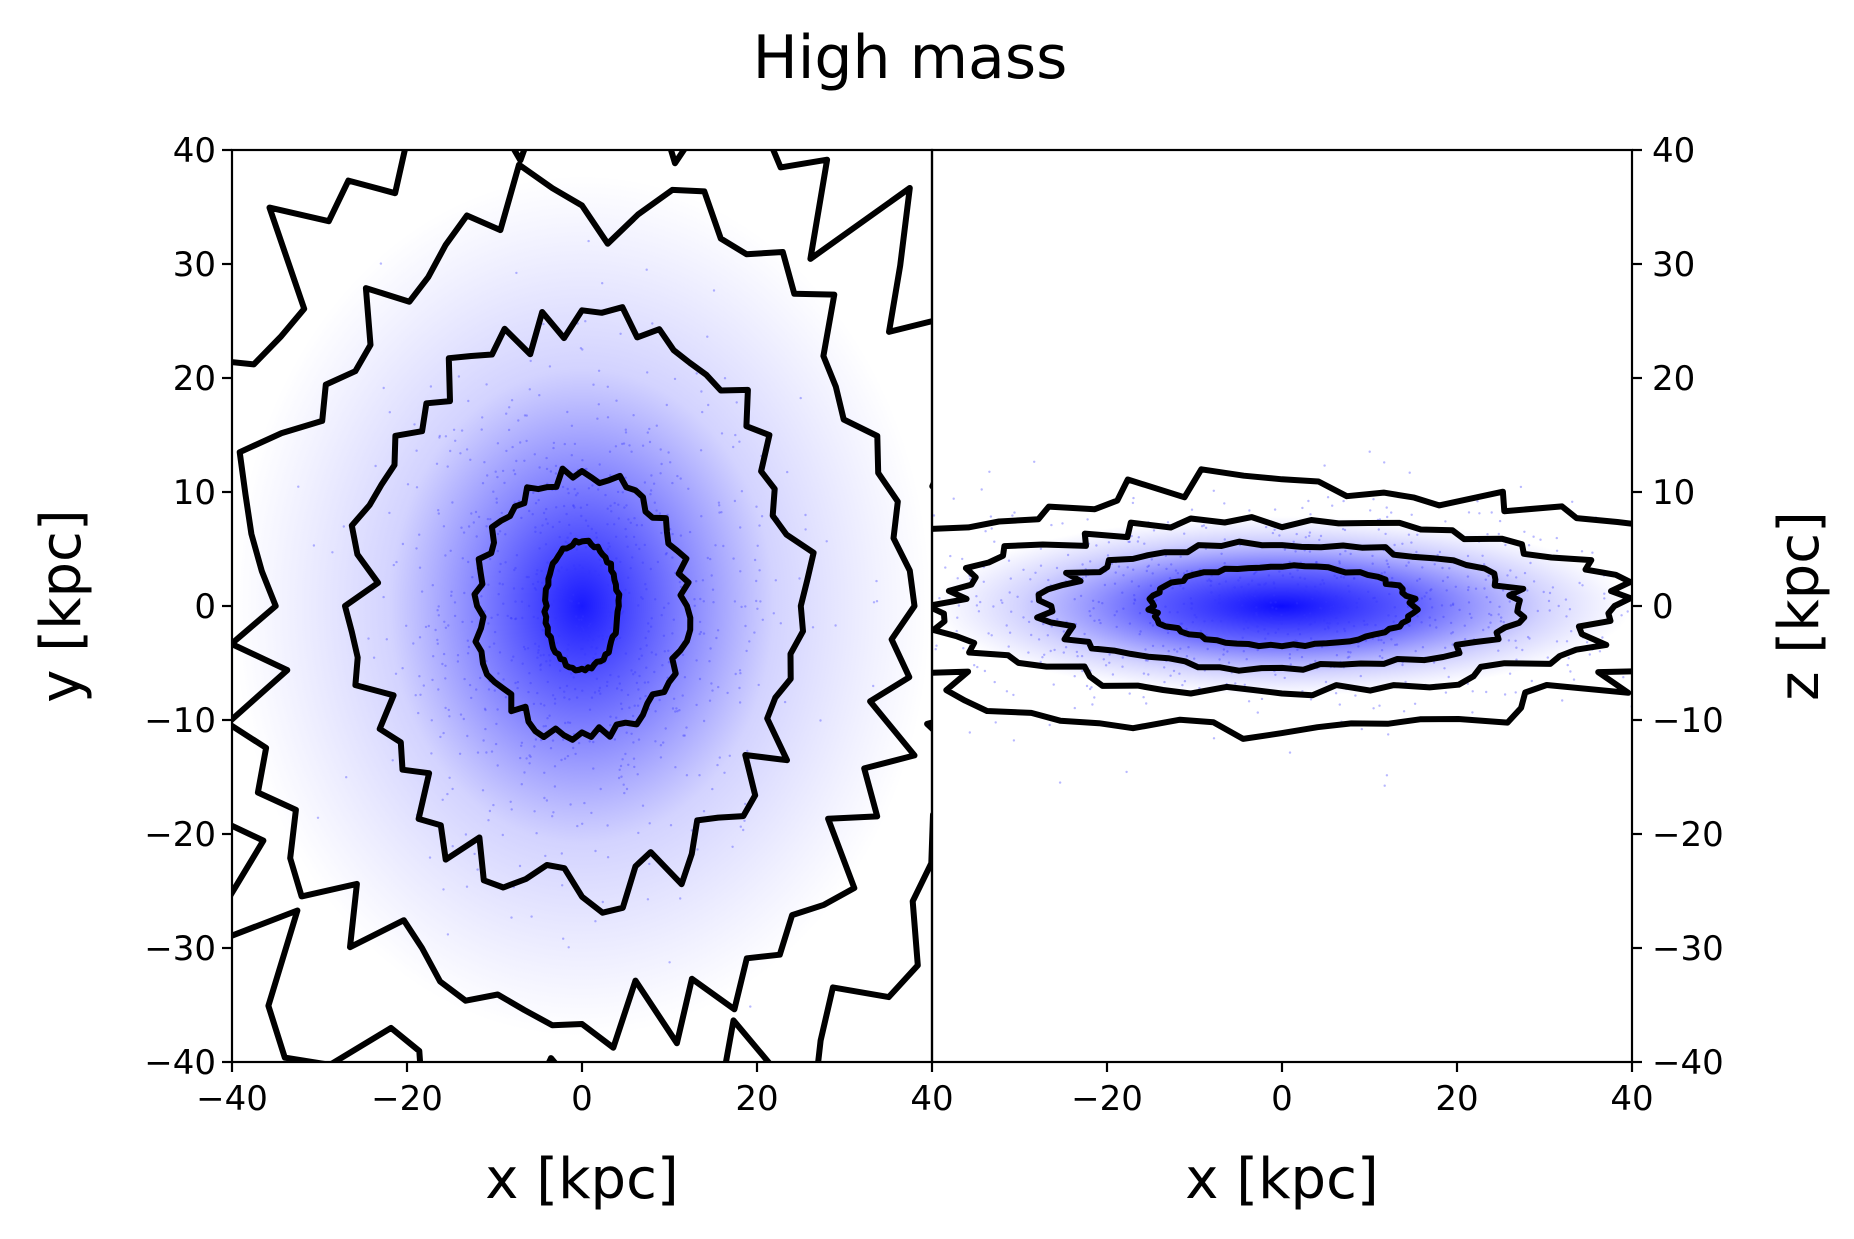  I want to click on x-tick-label: −20, so click(407, 1099).